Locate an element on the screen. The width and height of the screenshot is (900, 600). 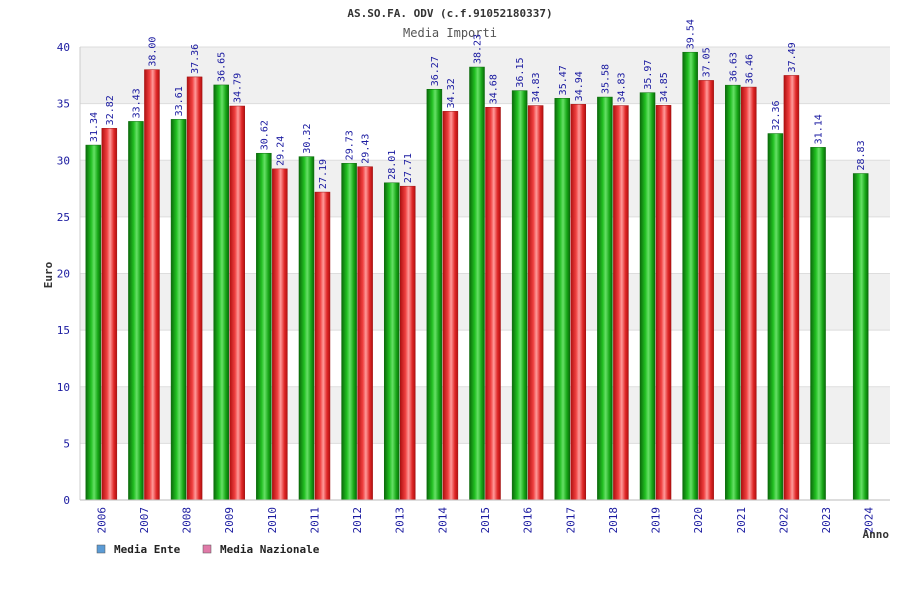
bar-media-nazionale-2019 is located at coordinates (663, 303).